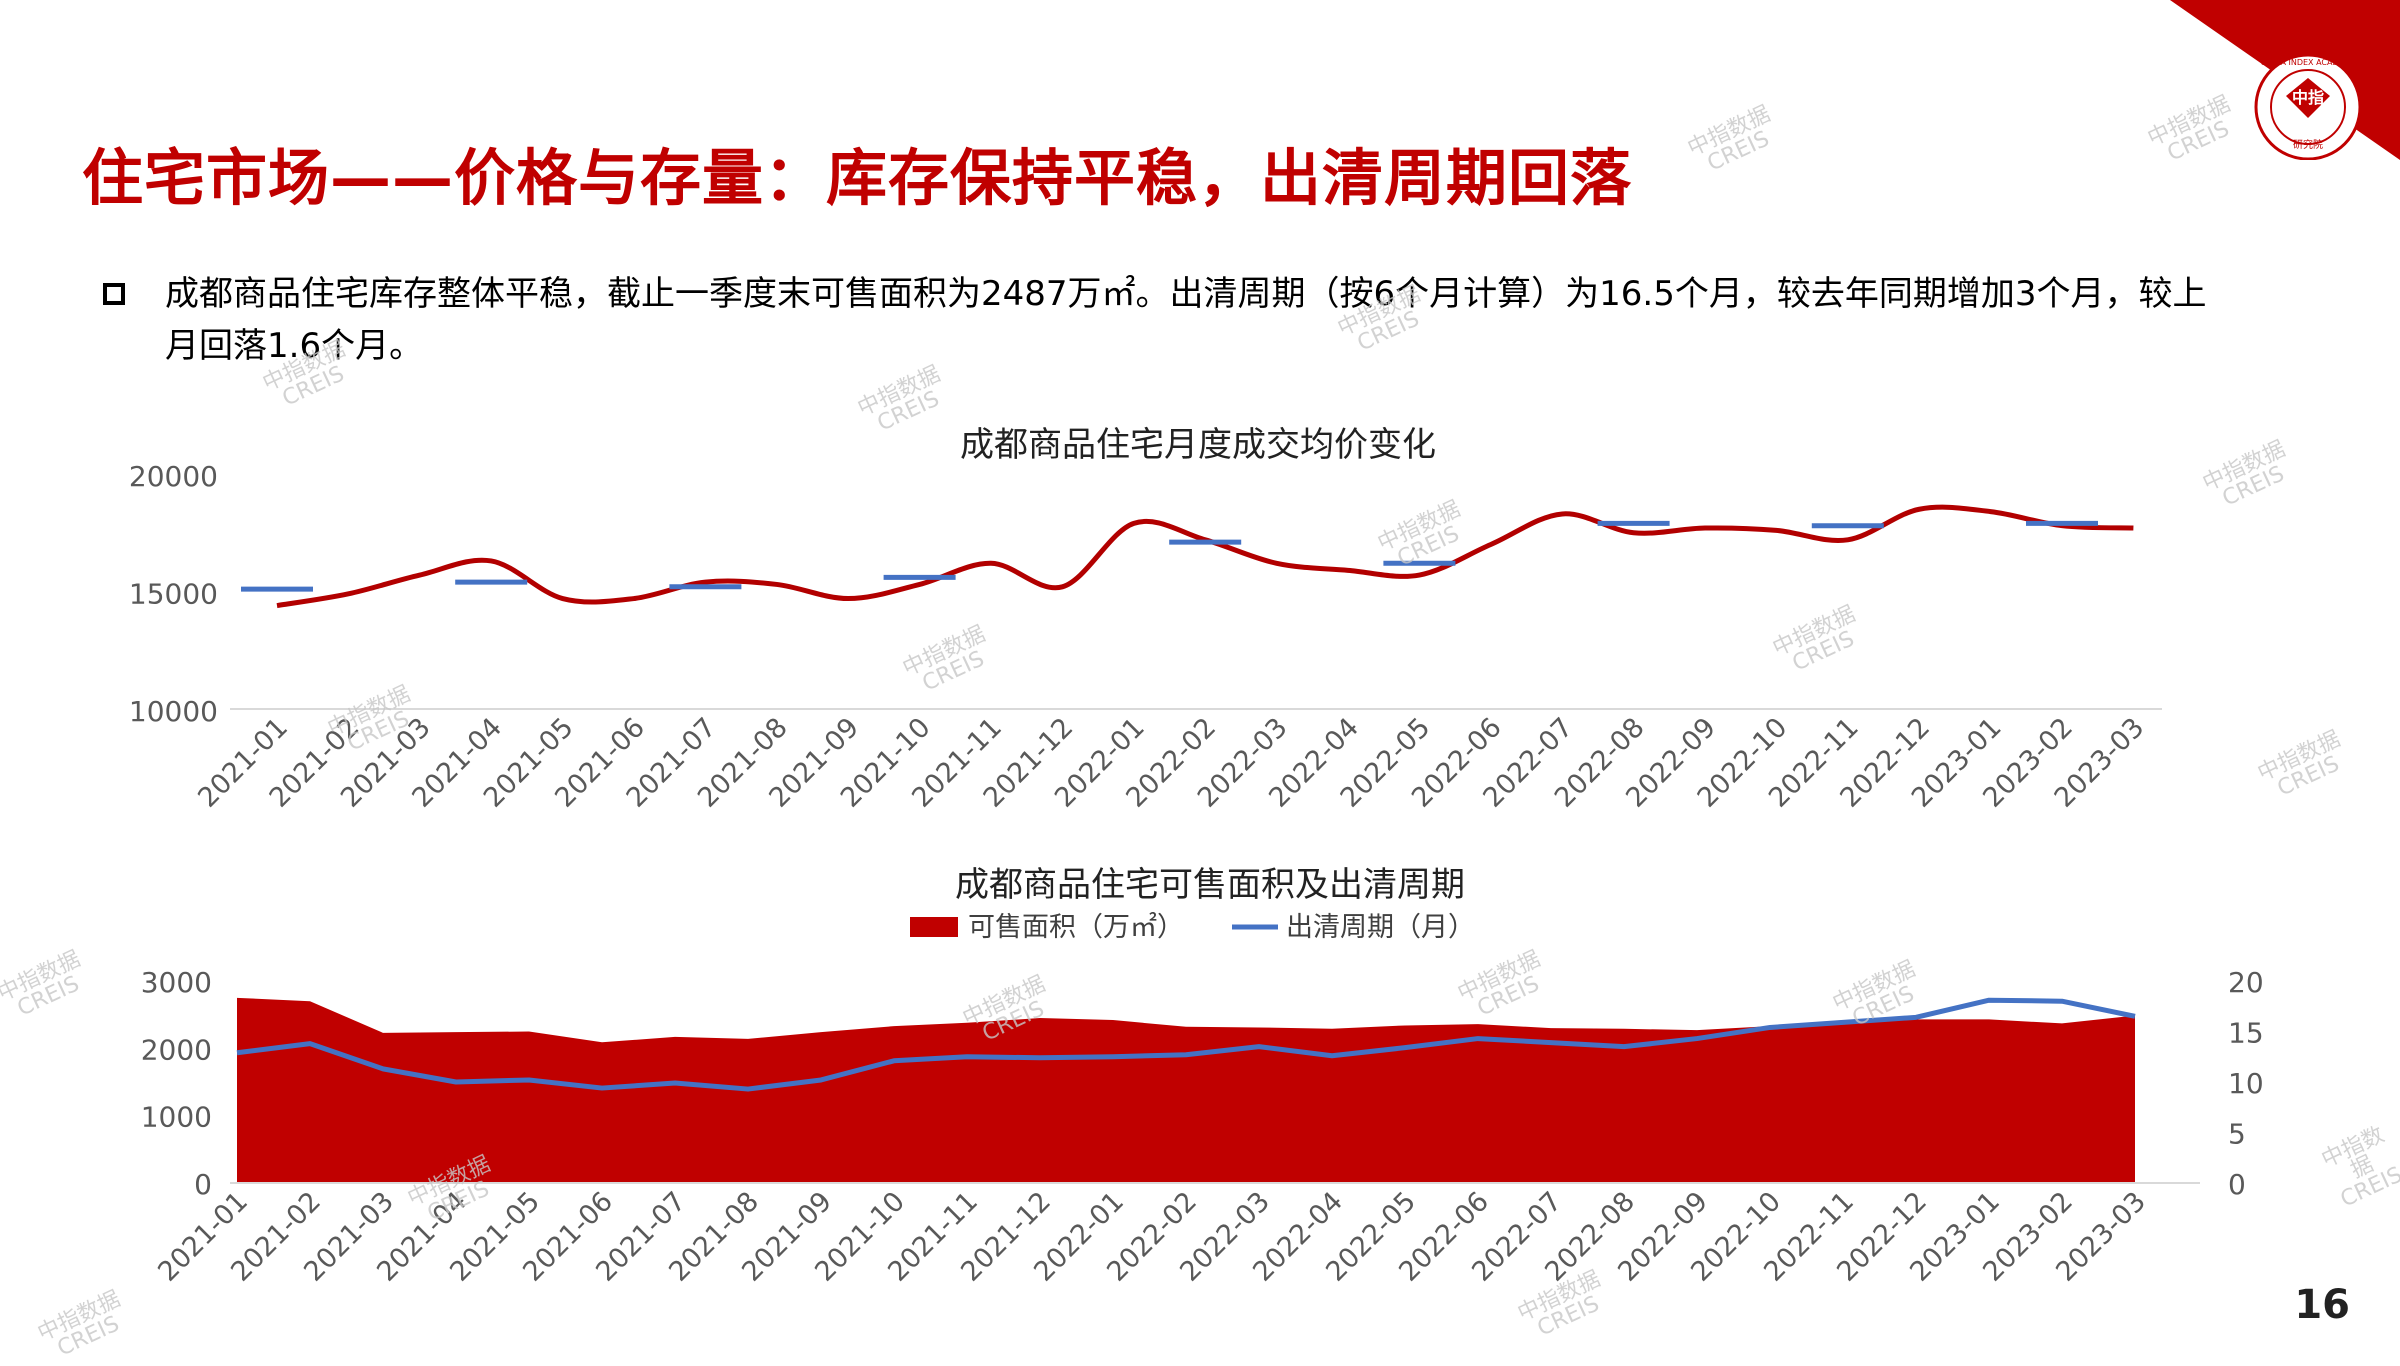 The width and height of the screenshot is (2400, 1366). I want to click on y-right-tick-label: 20, so click(2246, 982).